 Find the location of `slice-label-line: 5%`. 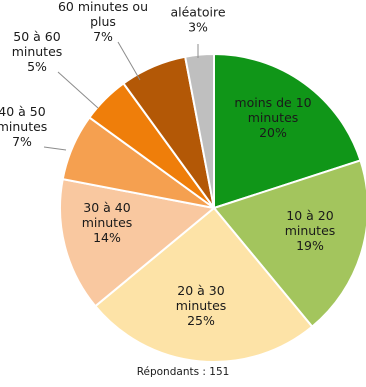

slice-label-line: 5% is located at coordinates (37, 66).